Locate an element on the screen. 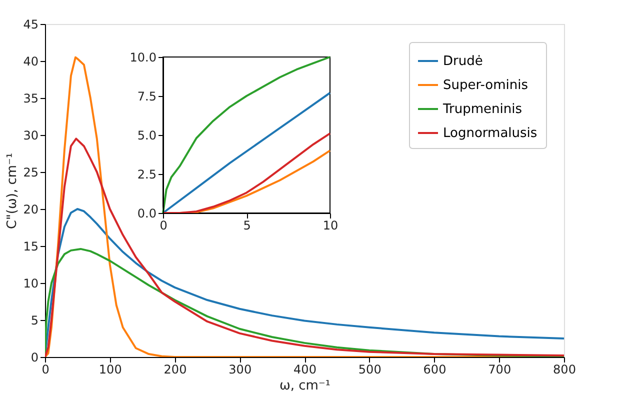 The height and width of the screenshot is (418, 619). y-tick-label: 45 is located at coordinates (30, 25).